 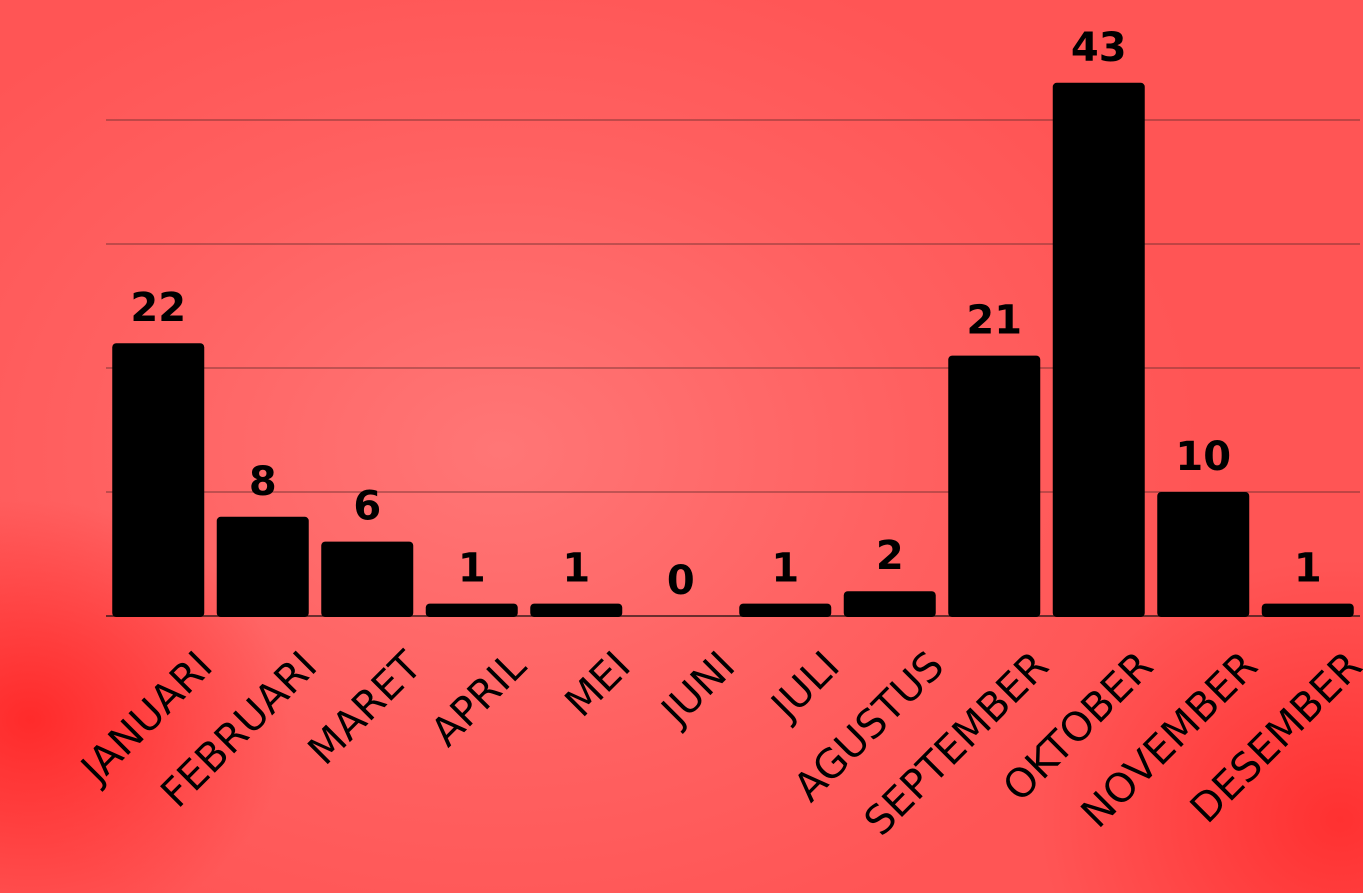 I want to click on bar-februari, so click(x=262, y=566).